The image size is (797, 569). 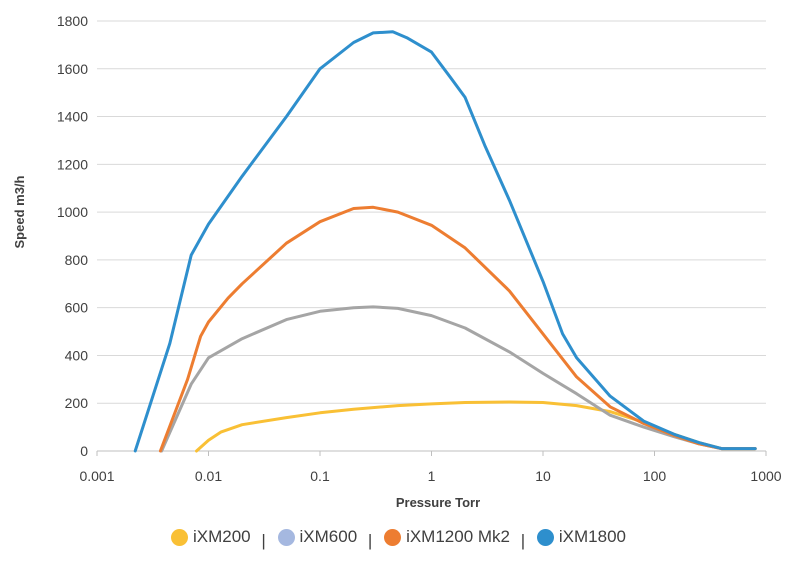 I want to click on series-line-ixm200, so click(x=476, y=426).